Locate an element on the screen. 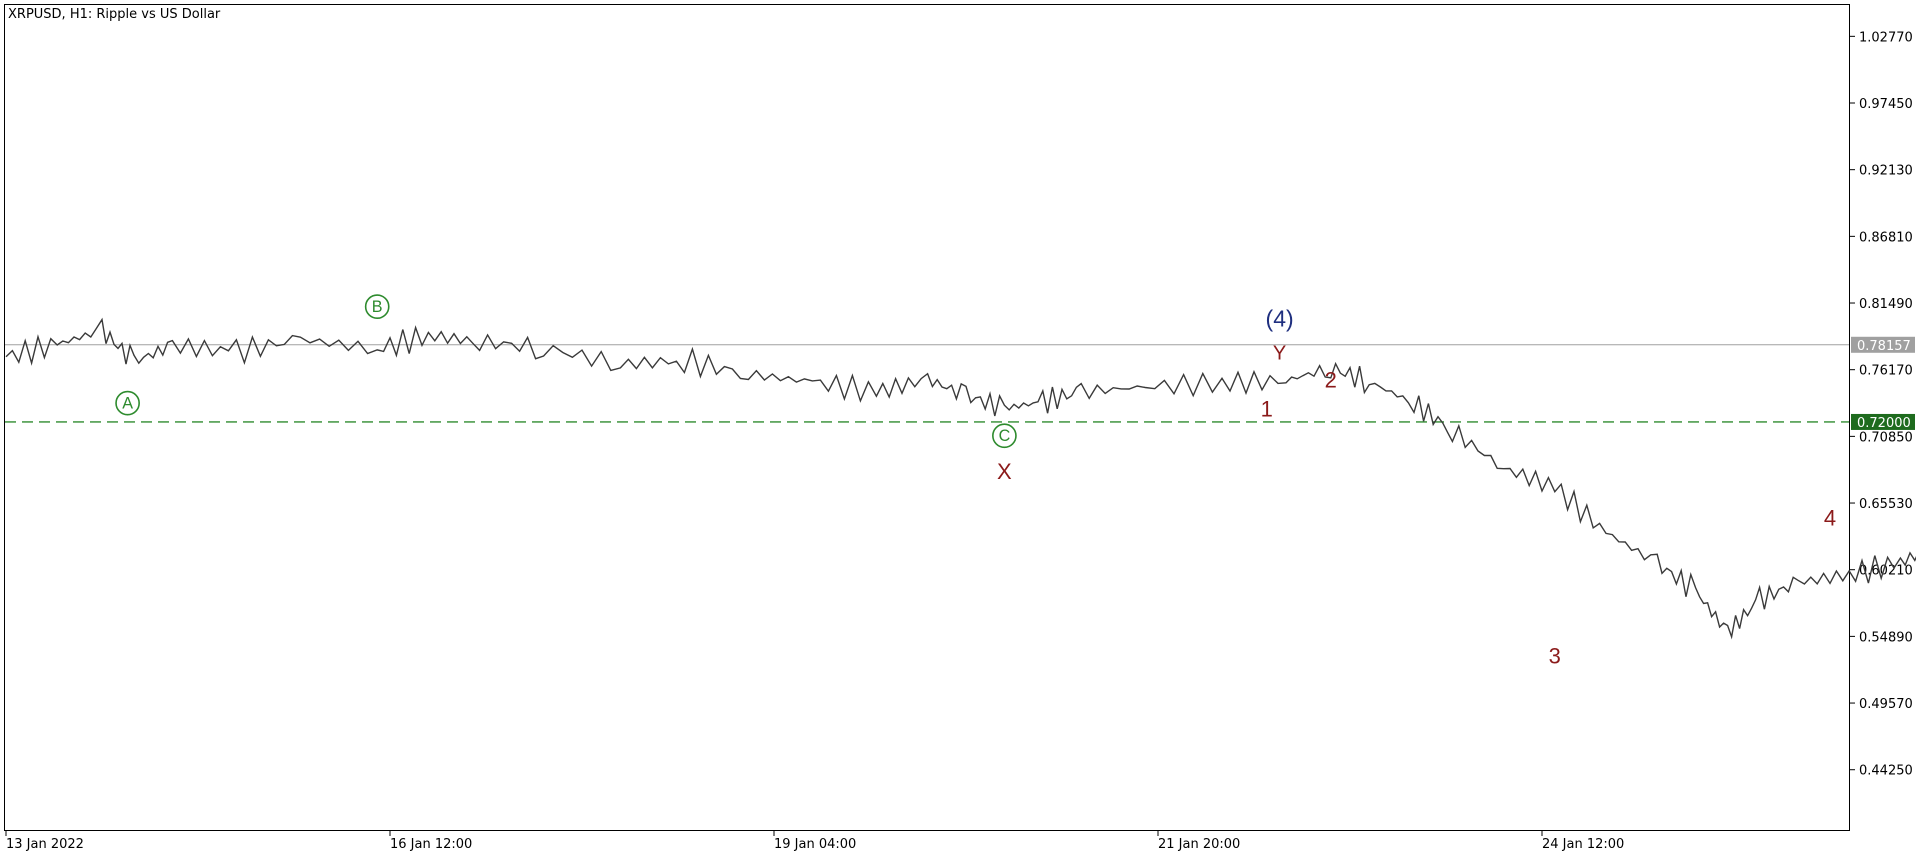 The width and height of the screenshot is (1916, 852). level-price-tag-box is located at coordinates (1883, 421).